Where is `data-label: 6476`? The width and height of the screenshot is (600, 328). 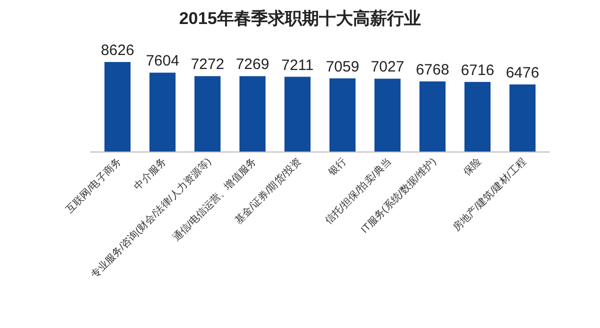 data-label: 6476 is located at coordinates (523, 73).